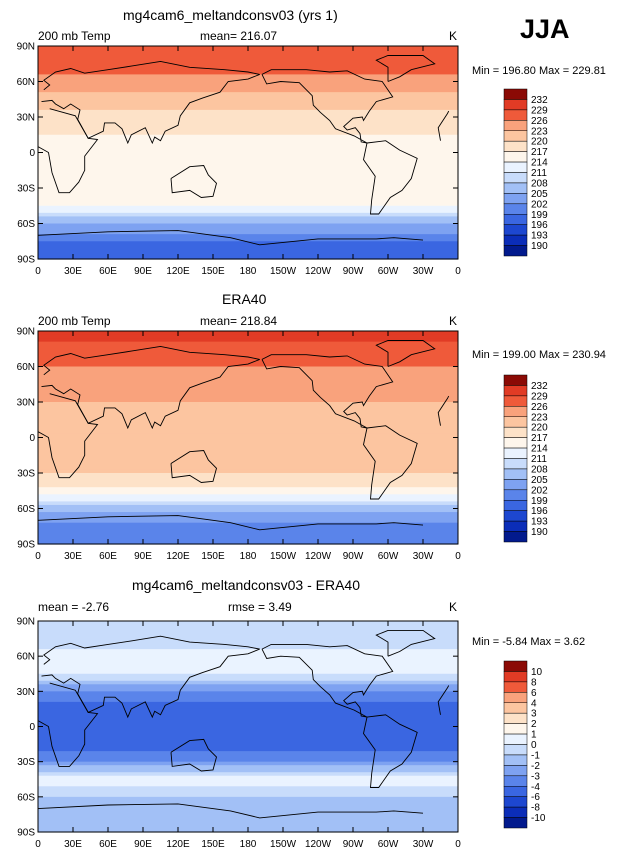 This screenshot has height=858, width=644. I want to click on panel-3-min-max: Min = -5.84 Max = 3.62, so click(529, 642).